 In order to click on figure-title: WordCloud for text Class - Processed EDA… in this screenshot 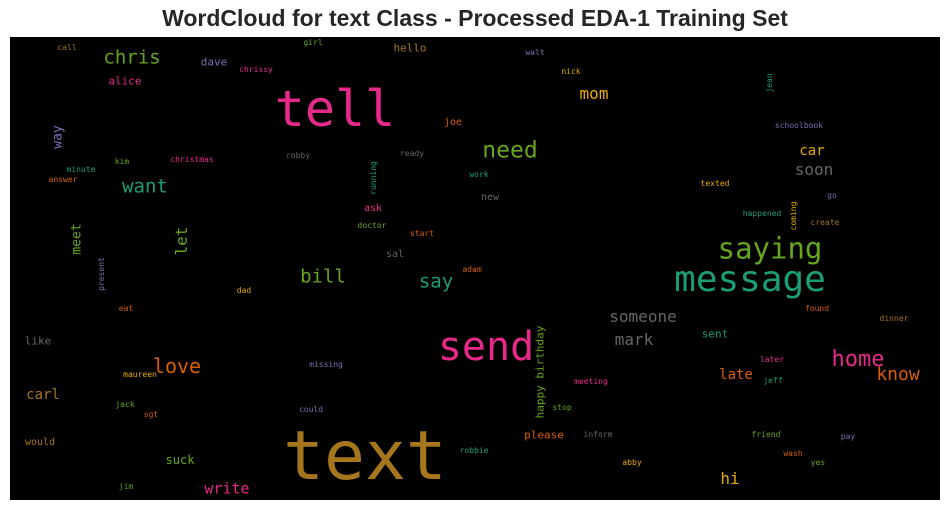, I will do `click(475, 18)`.